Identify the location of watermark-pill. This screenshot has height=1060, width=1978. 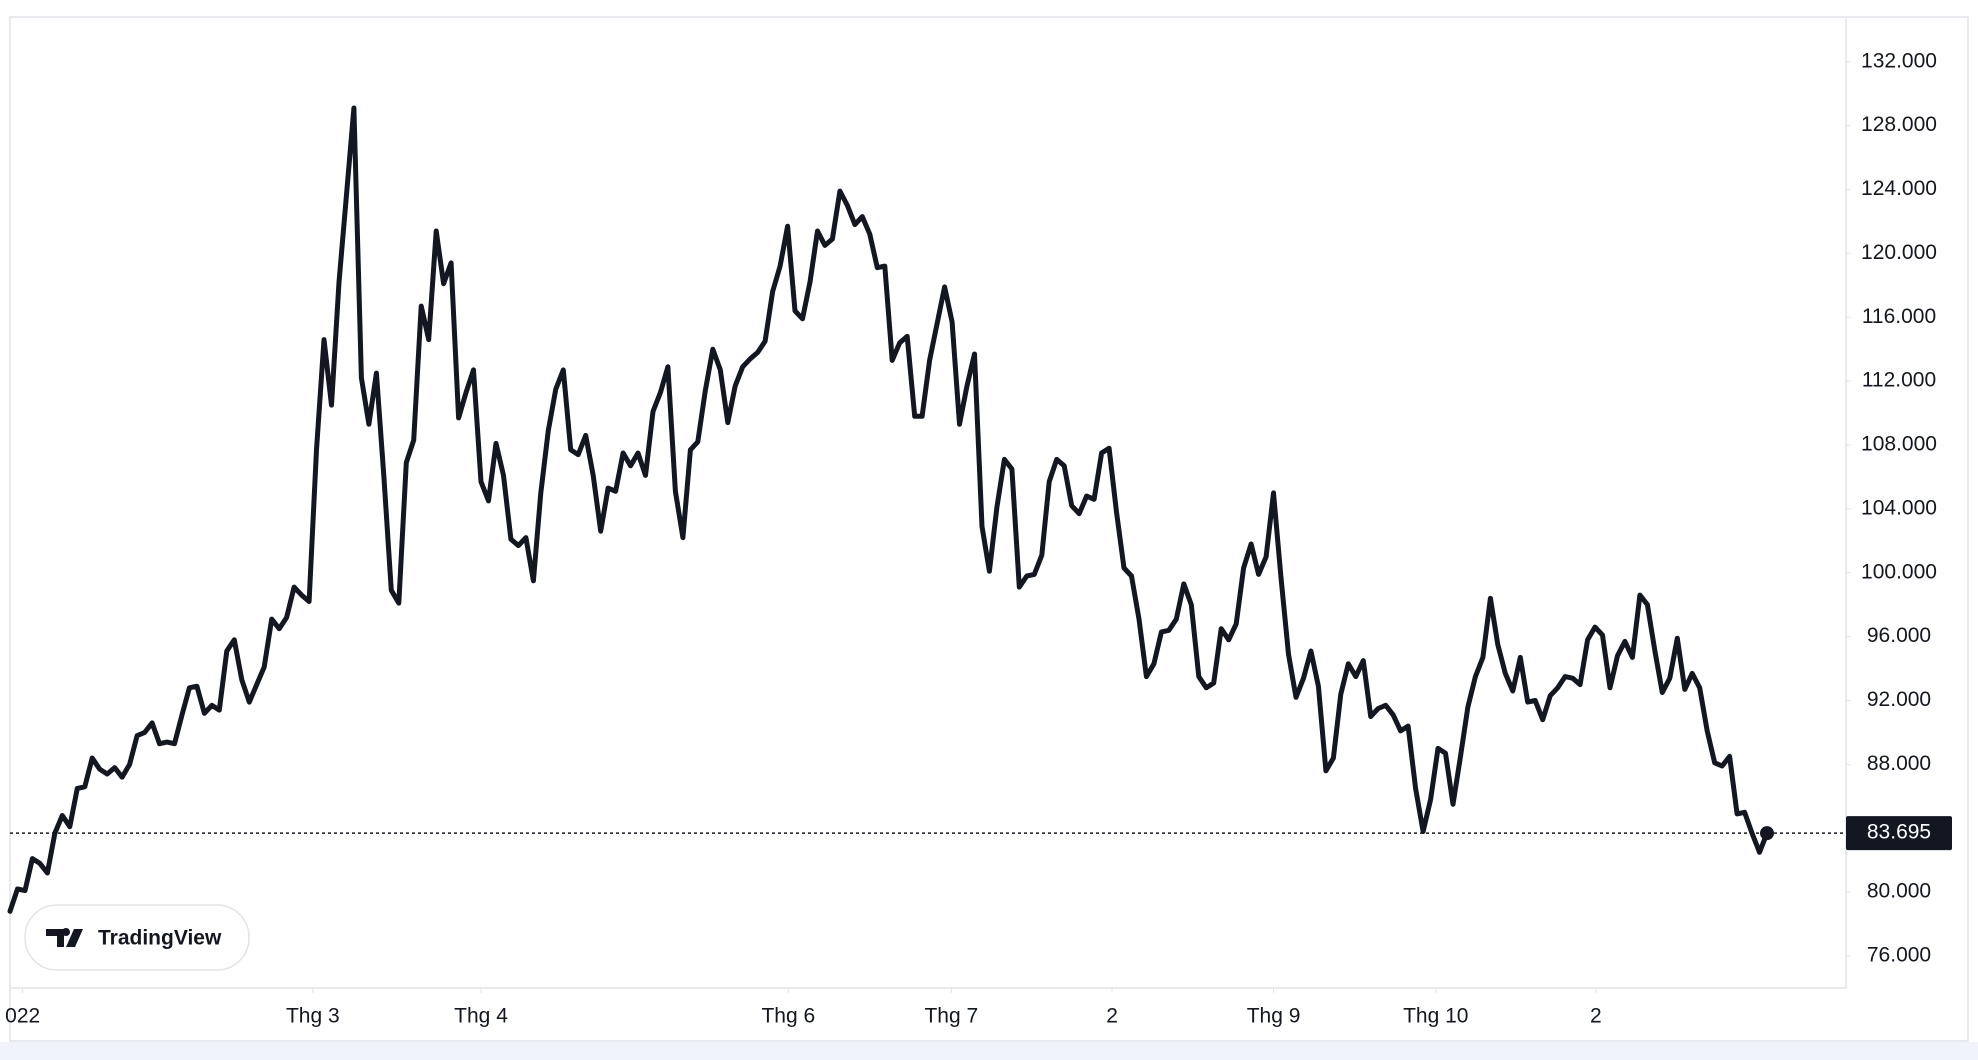
(137, 937).